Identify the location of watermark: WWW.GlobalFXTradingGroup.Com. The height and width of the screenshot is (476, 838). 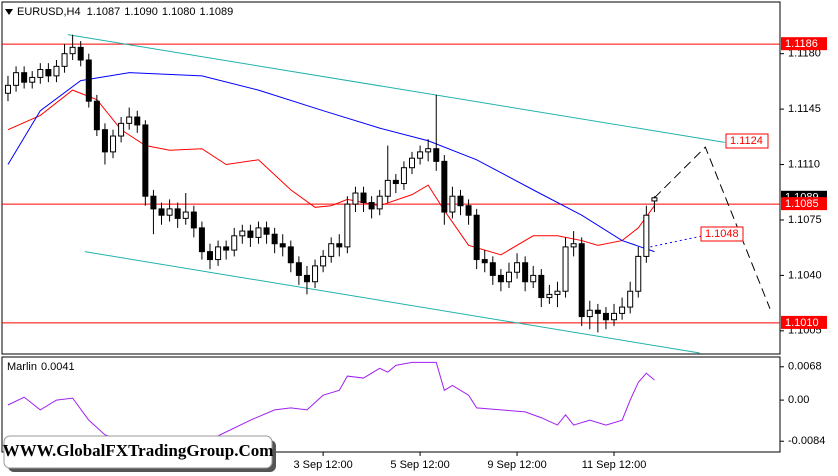
(138, 450).